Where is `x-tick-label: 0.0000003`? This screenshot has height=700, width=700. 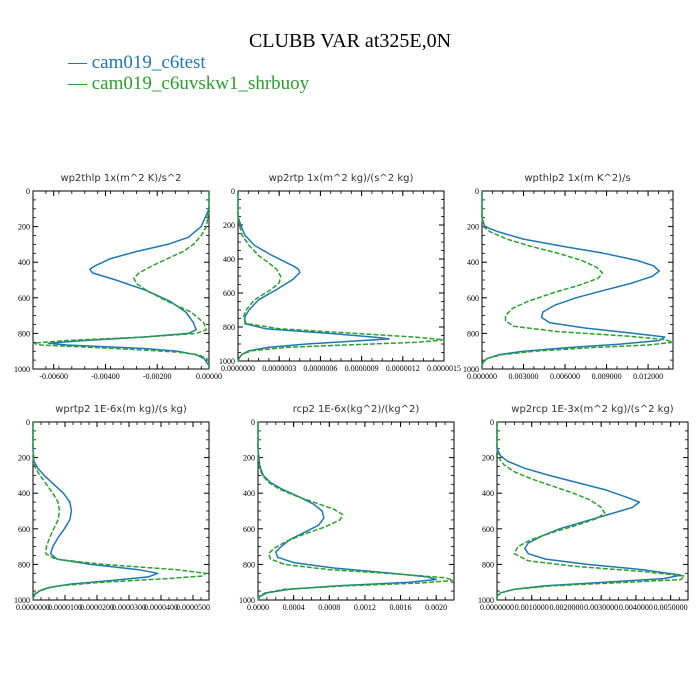
x-tick-label: 0.0000003 is located at coordinates (279, 368).